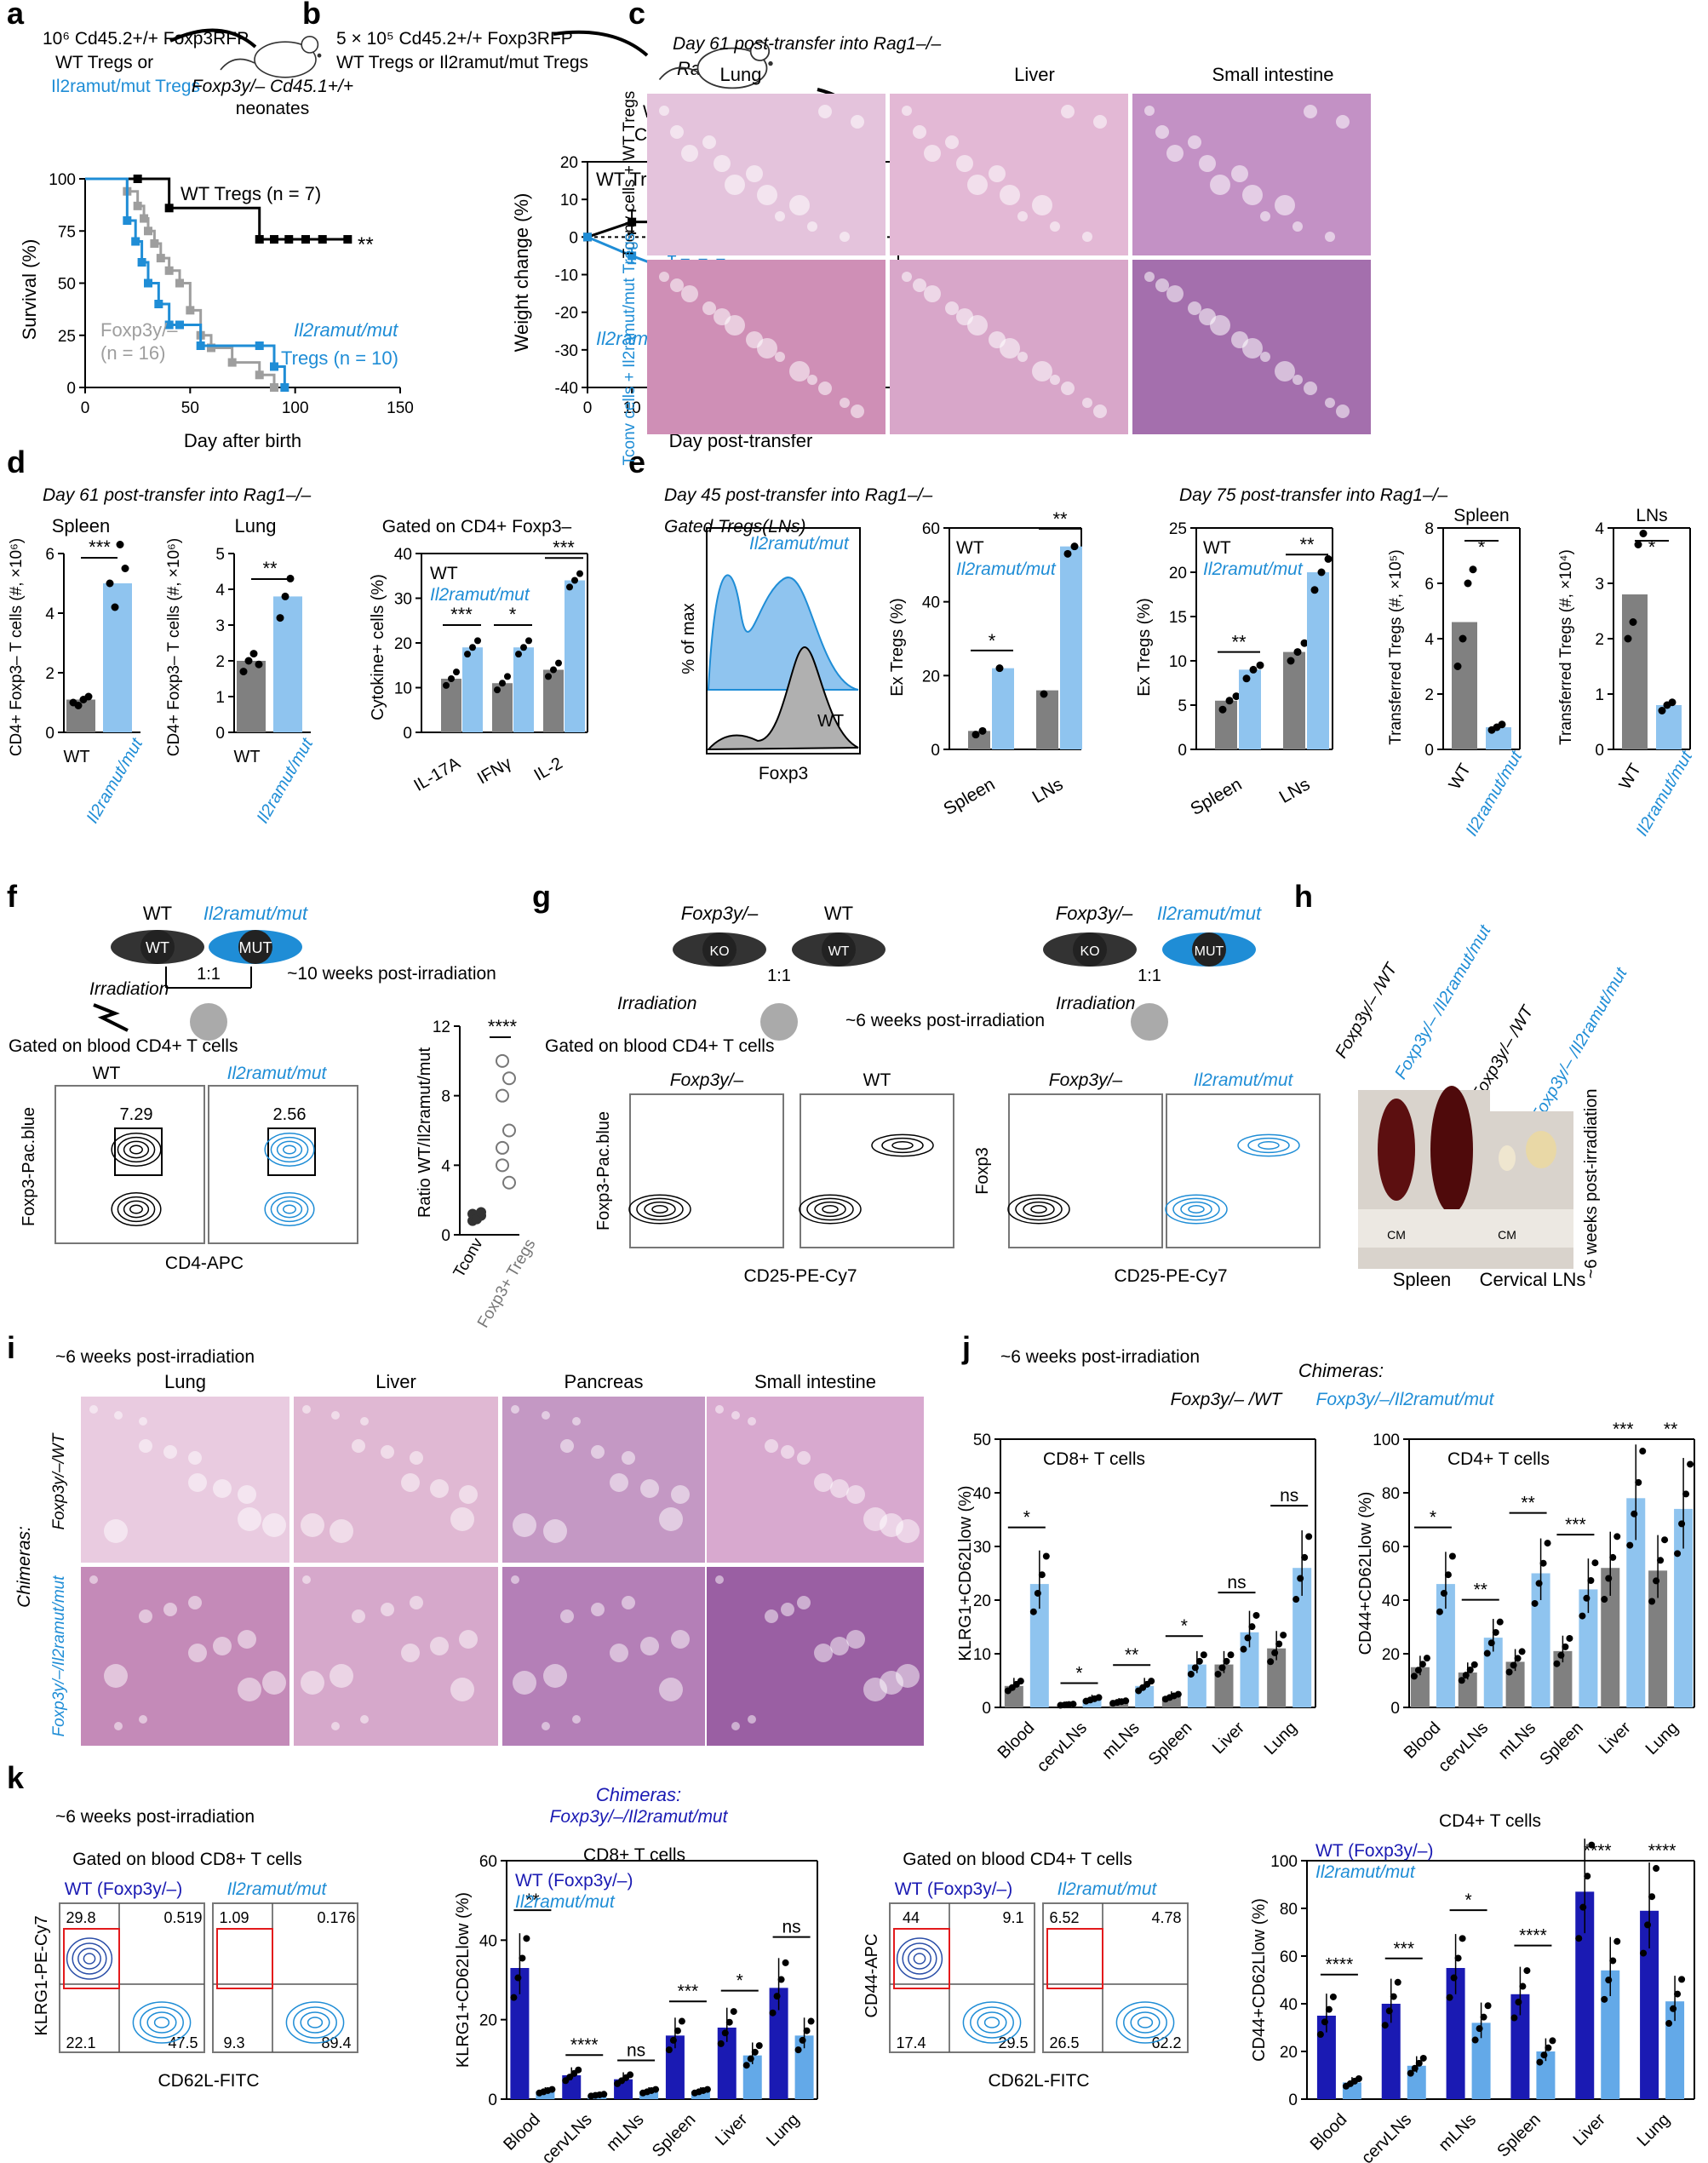  I want to click on h-ln-wt, so click(1507, 1158).